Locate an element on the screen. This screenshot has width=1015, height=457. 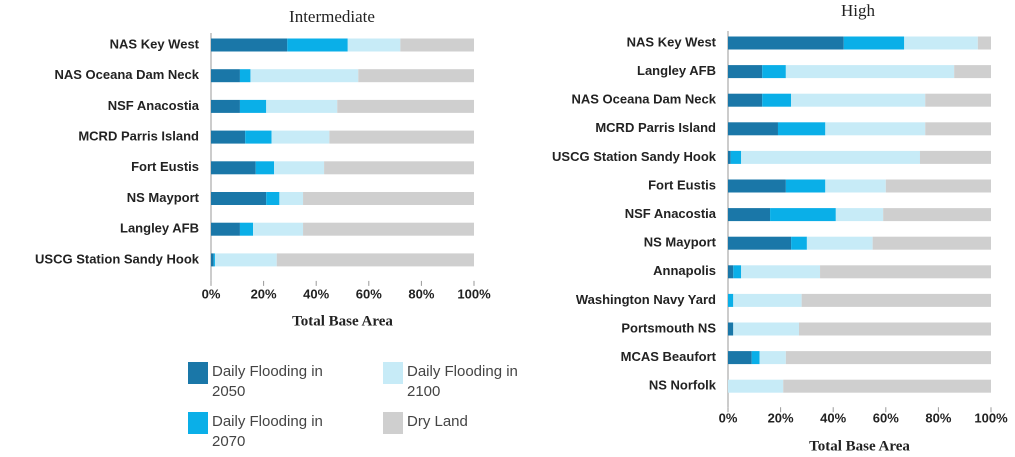
chart-title: Intermediate is located at coordinates (332, 16).